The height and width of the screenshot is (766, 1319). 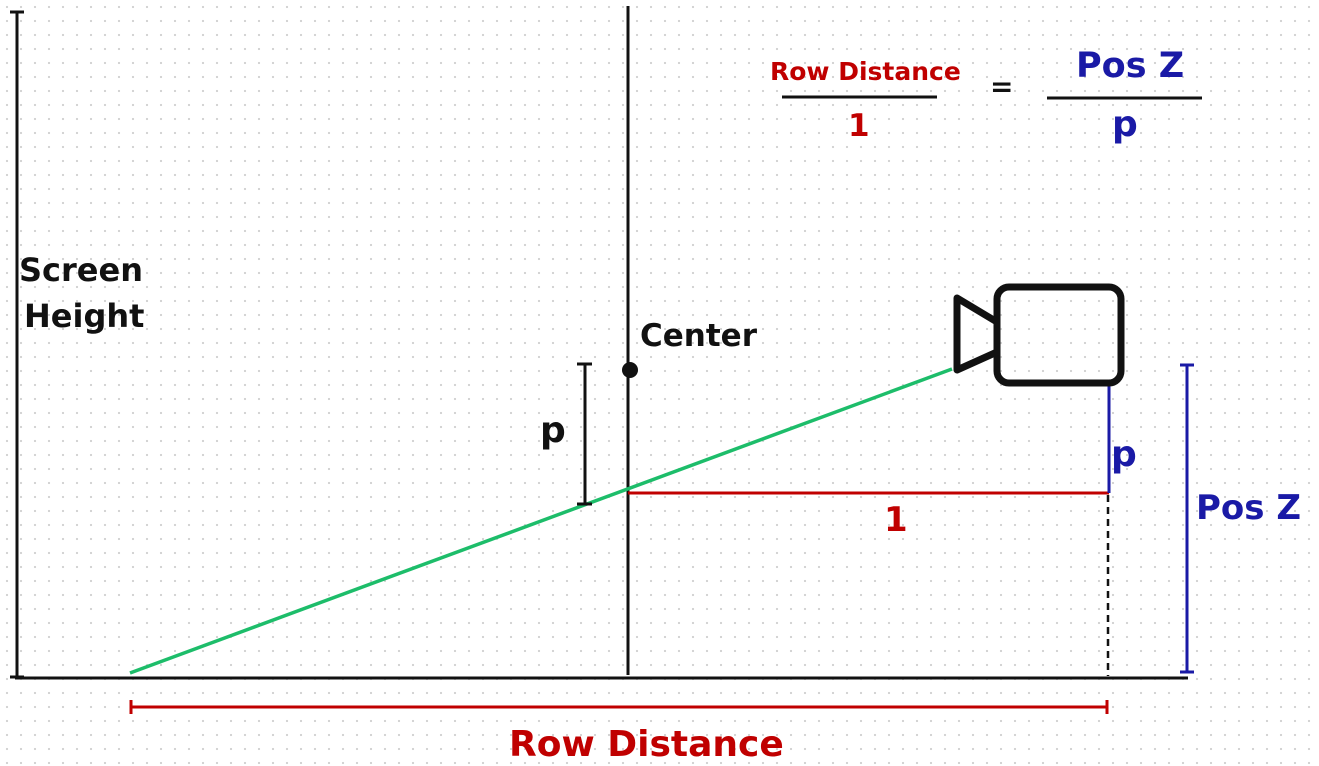 What do you see at coordinates (859, 126) in the screenshot?
I see `equation-left-denominator: 1` at bounding box center [859, 126].